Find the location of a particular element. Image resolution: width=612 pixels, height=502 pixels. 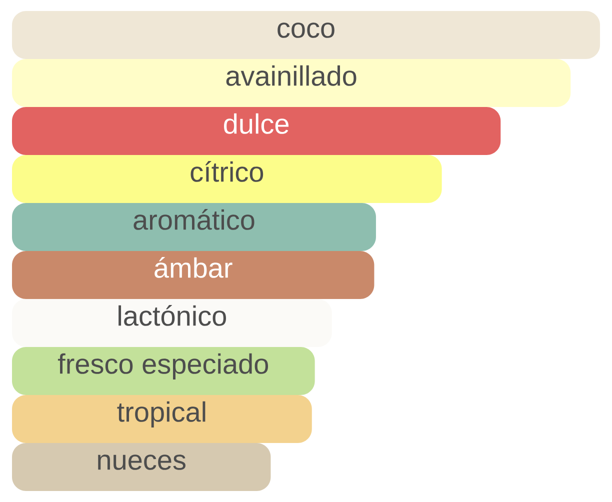

y-tick-label: coco is located at coordinates (306, 30).